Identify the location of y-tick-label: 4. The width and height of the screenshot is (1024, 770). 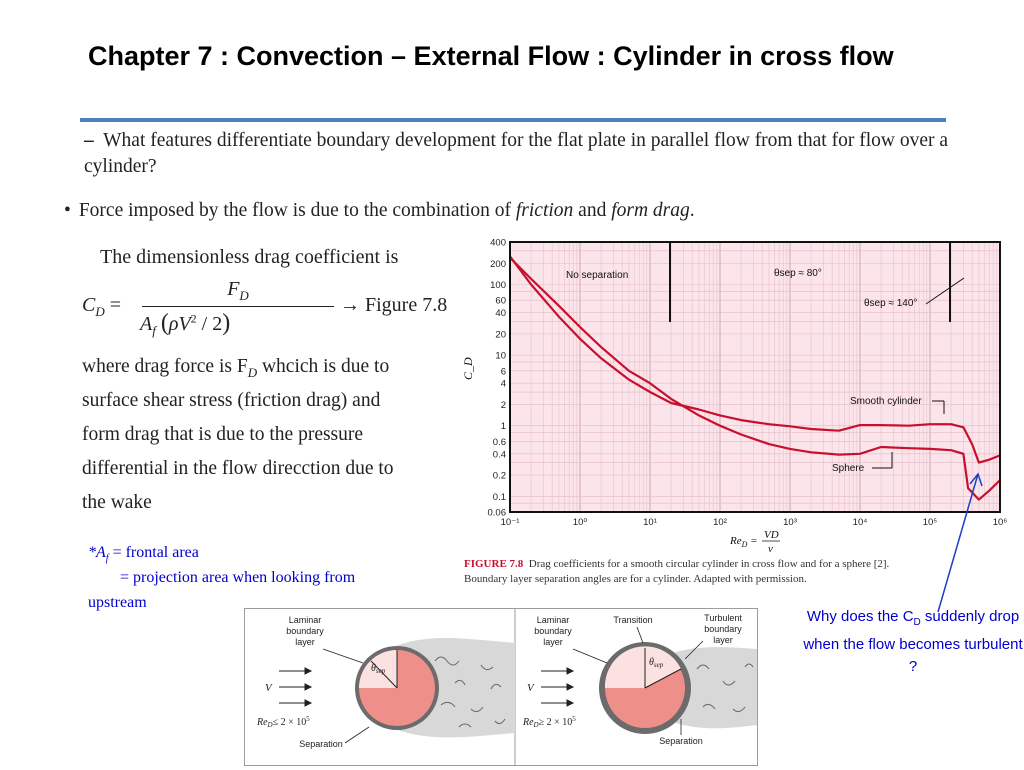
(503, 384).